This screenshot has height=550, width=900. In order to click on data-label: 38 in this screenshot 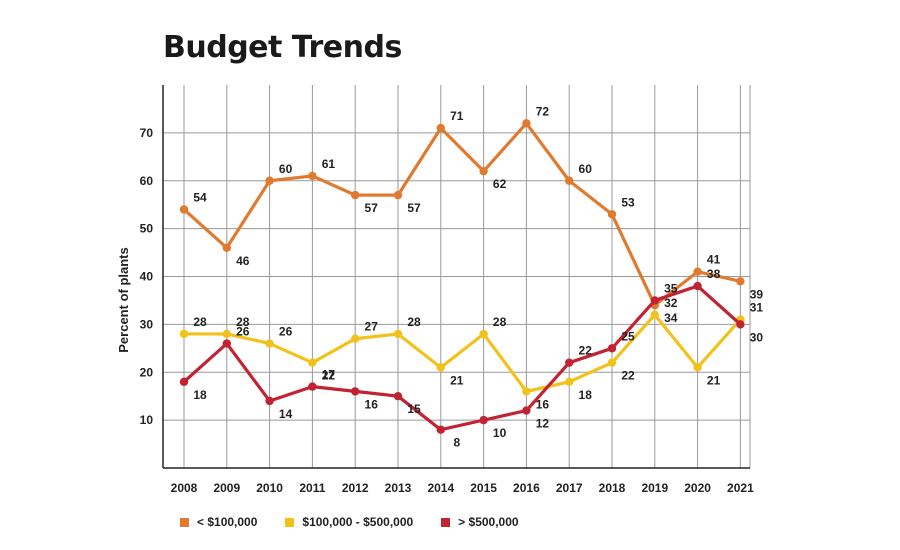, I will do `click(714, 274)`.